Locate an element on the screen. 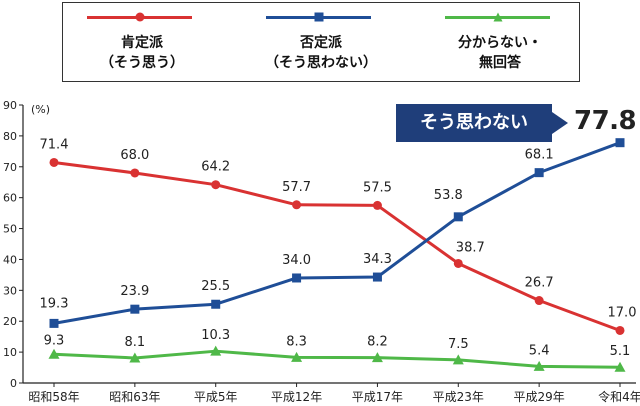  y-tick-label: 40 is located at coordinates (10, 259).